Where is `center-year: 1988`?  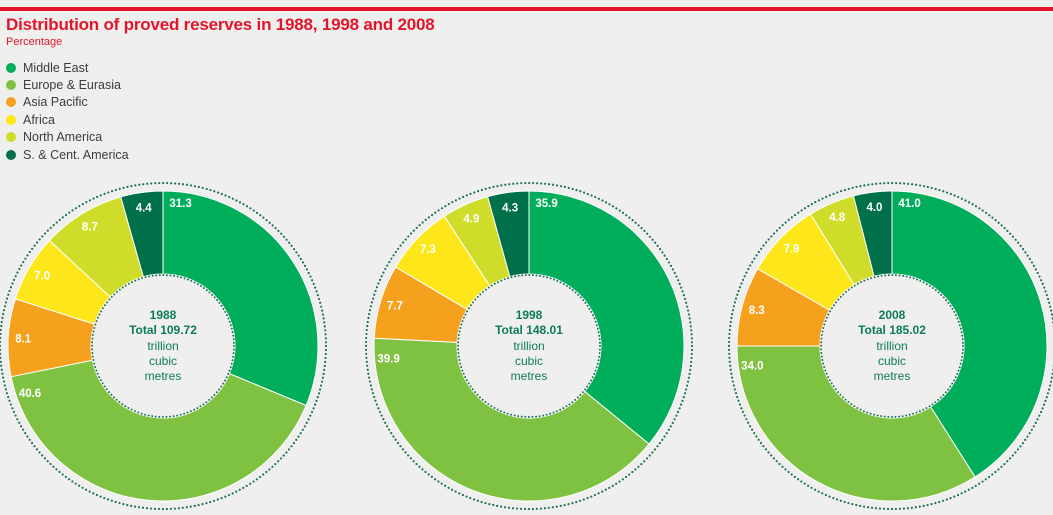 center-year: 1988 is located at coordinates (163, 315).